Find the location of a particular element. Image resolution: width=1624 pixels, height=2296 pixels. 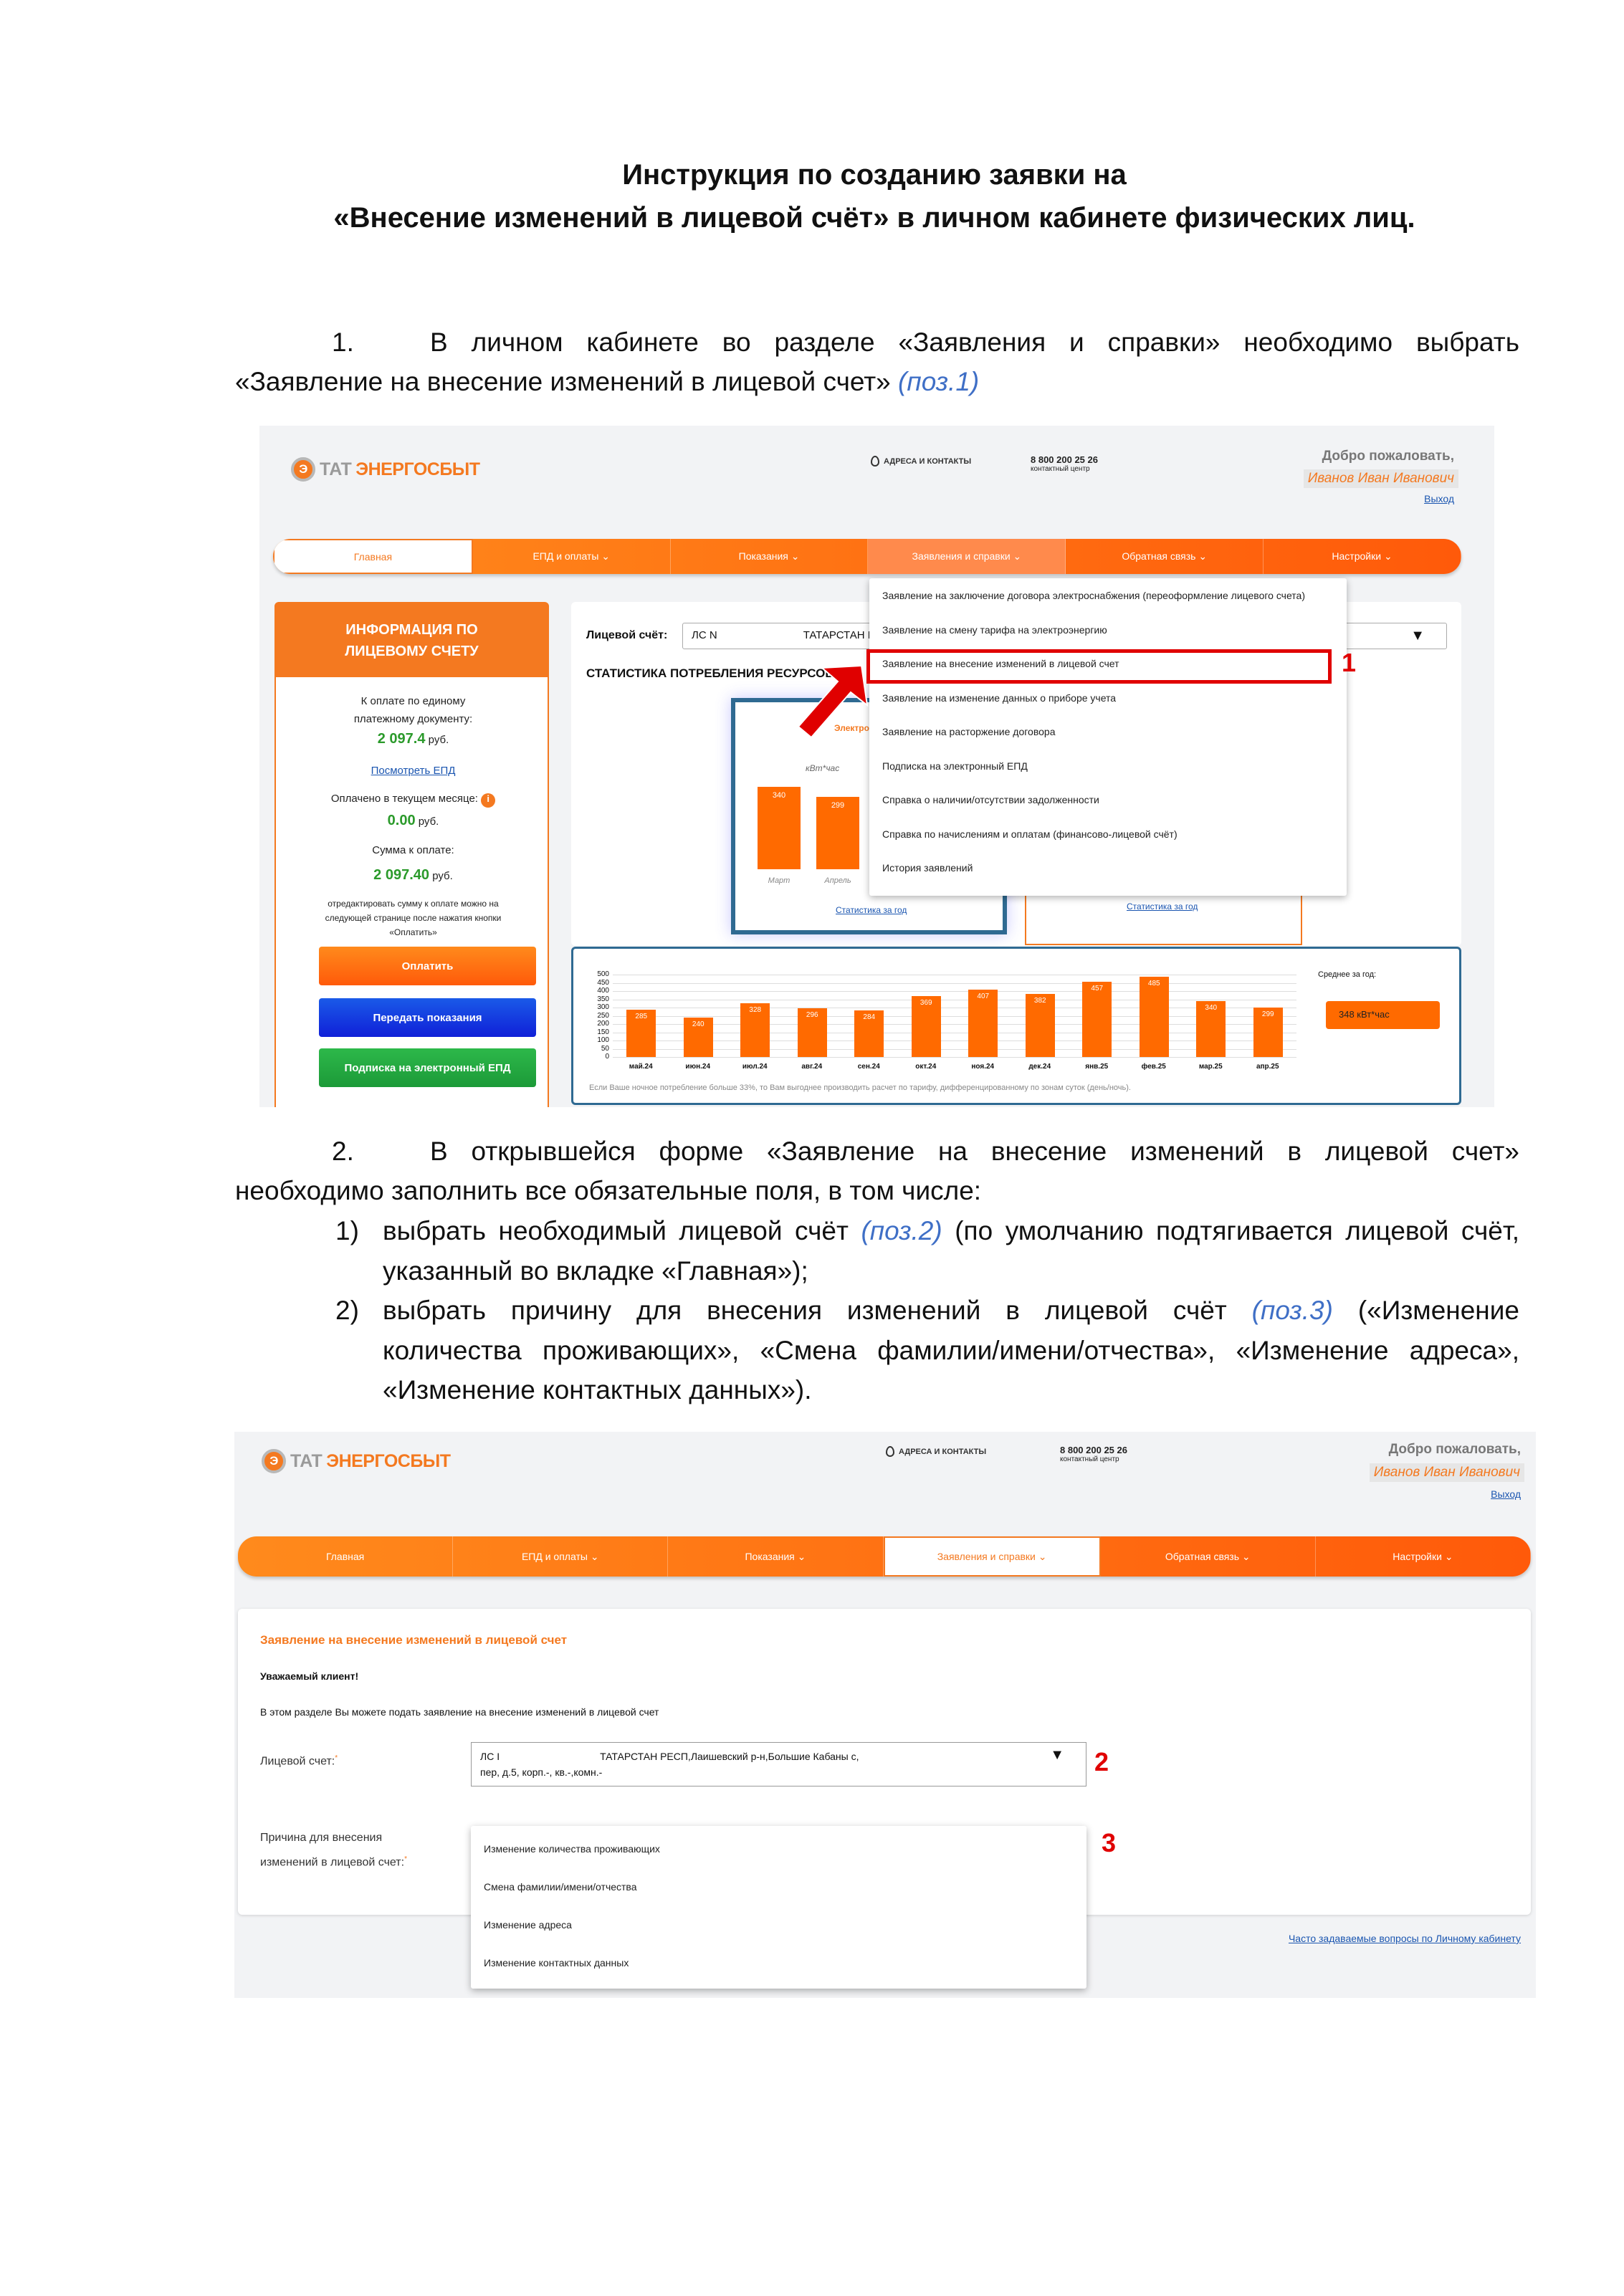

year-stats-link: Статистика за год is located at coordinates (871, 910).